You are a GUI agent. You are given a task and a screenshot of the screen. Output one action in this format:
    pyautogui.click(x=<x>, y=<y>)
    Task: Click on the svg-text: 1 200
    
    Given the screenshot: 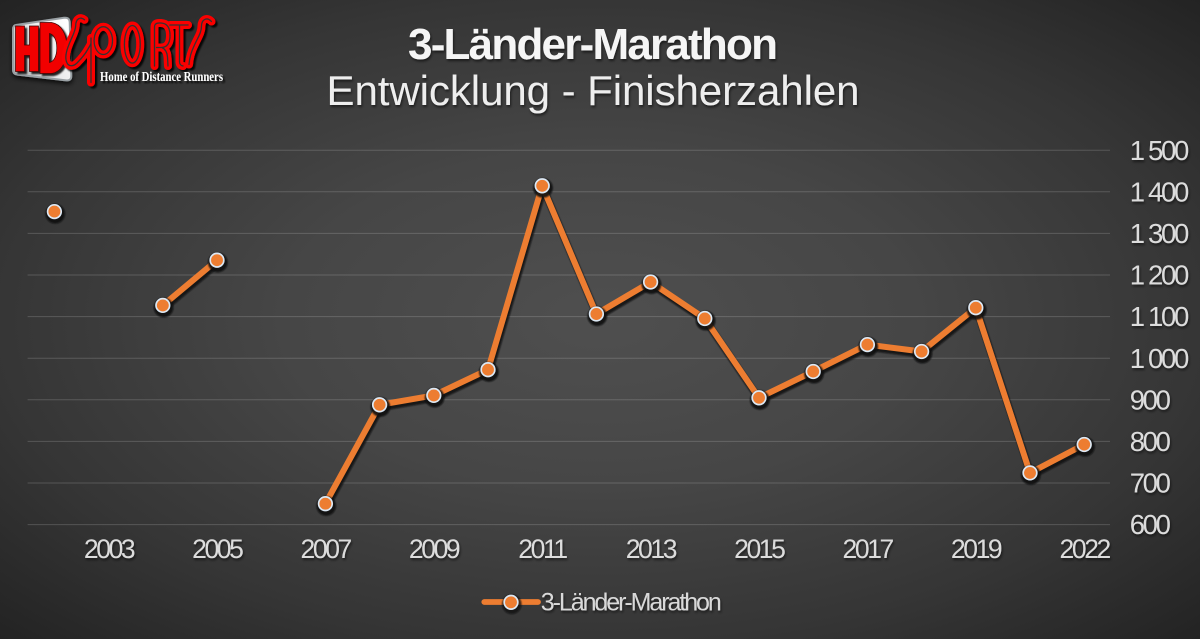 What is the action you would take?
    pyautogui.click(x=1159, y=275)
    